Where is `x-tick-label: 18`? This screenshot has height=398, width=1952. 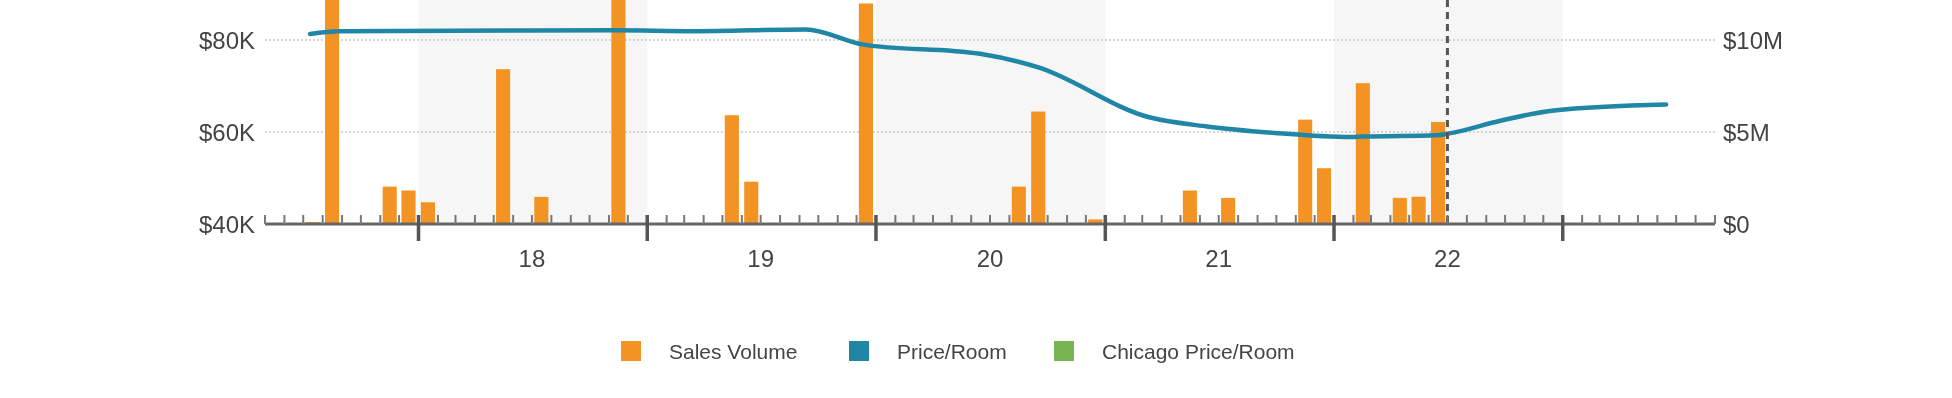
x-tick-label: 18 is located at coordinates (532, 258).